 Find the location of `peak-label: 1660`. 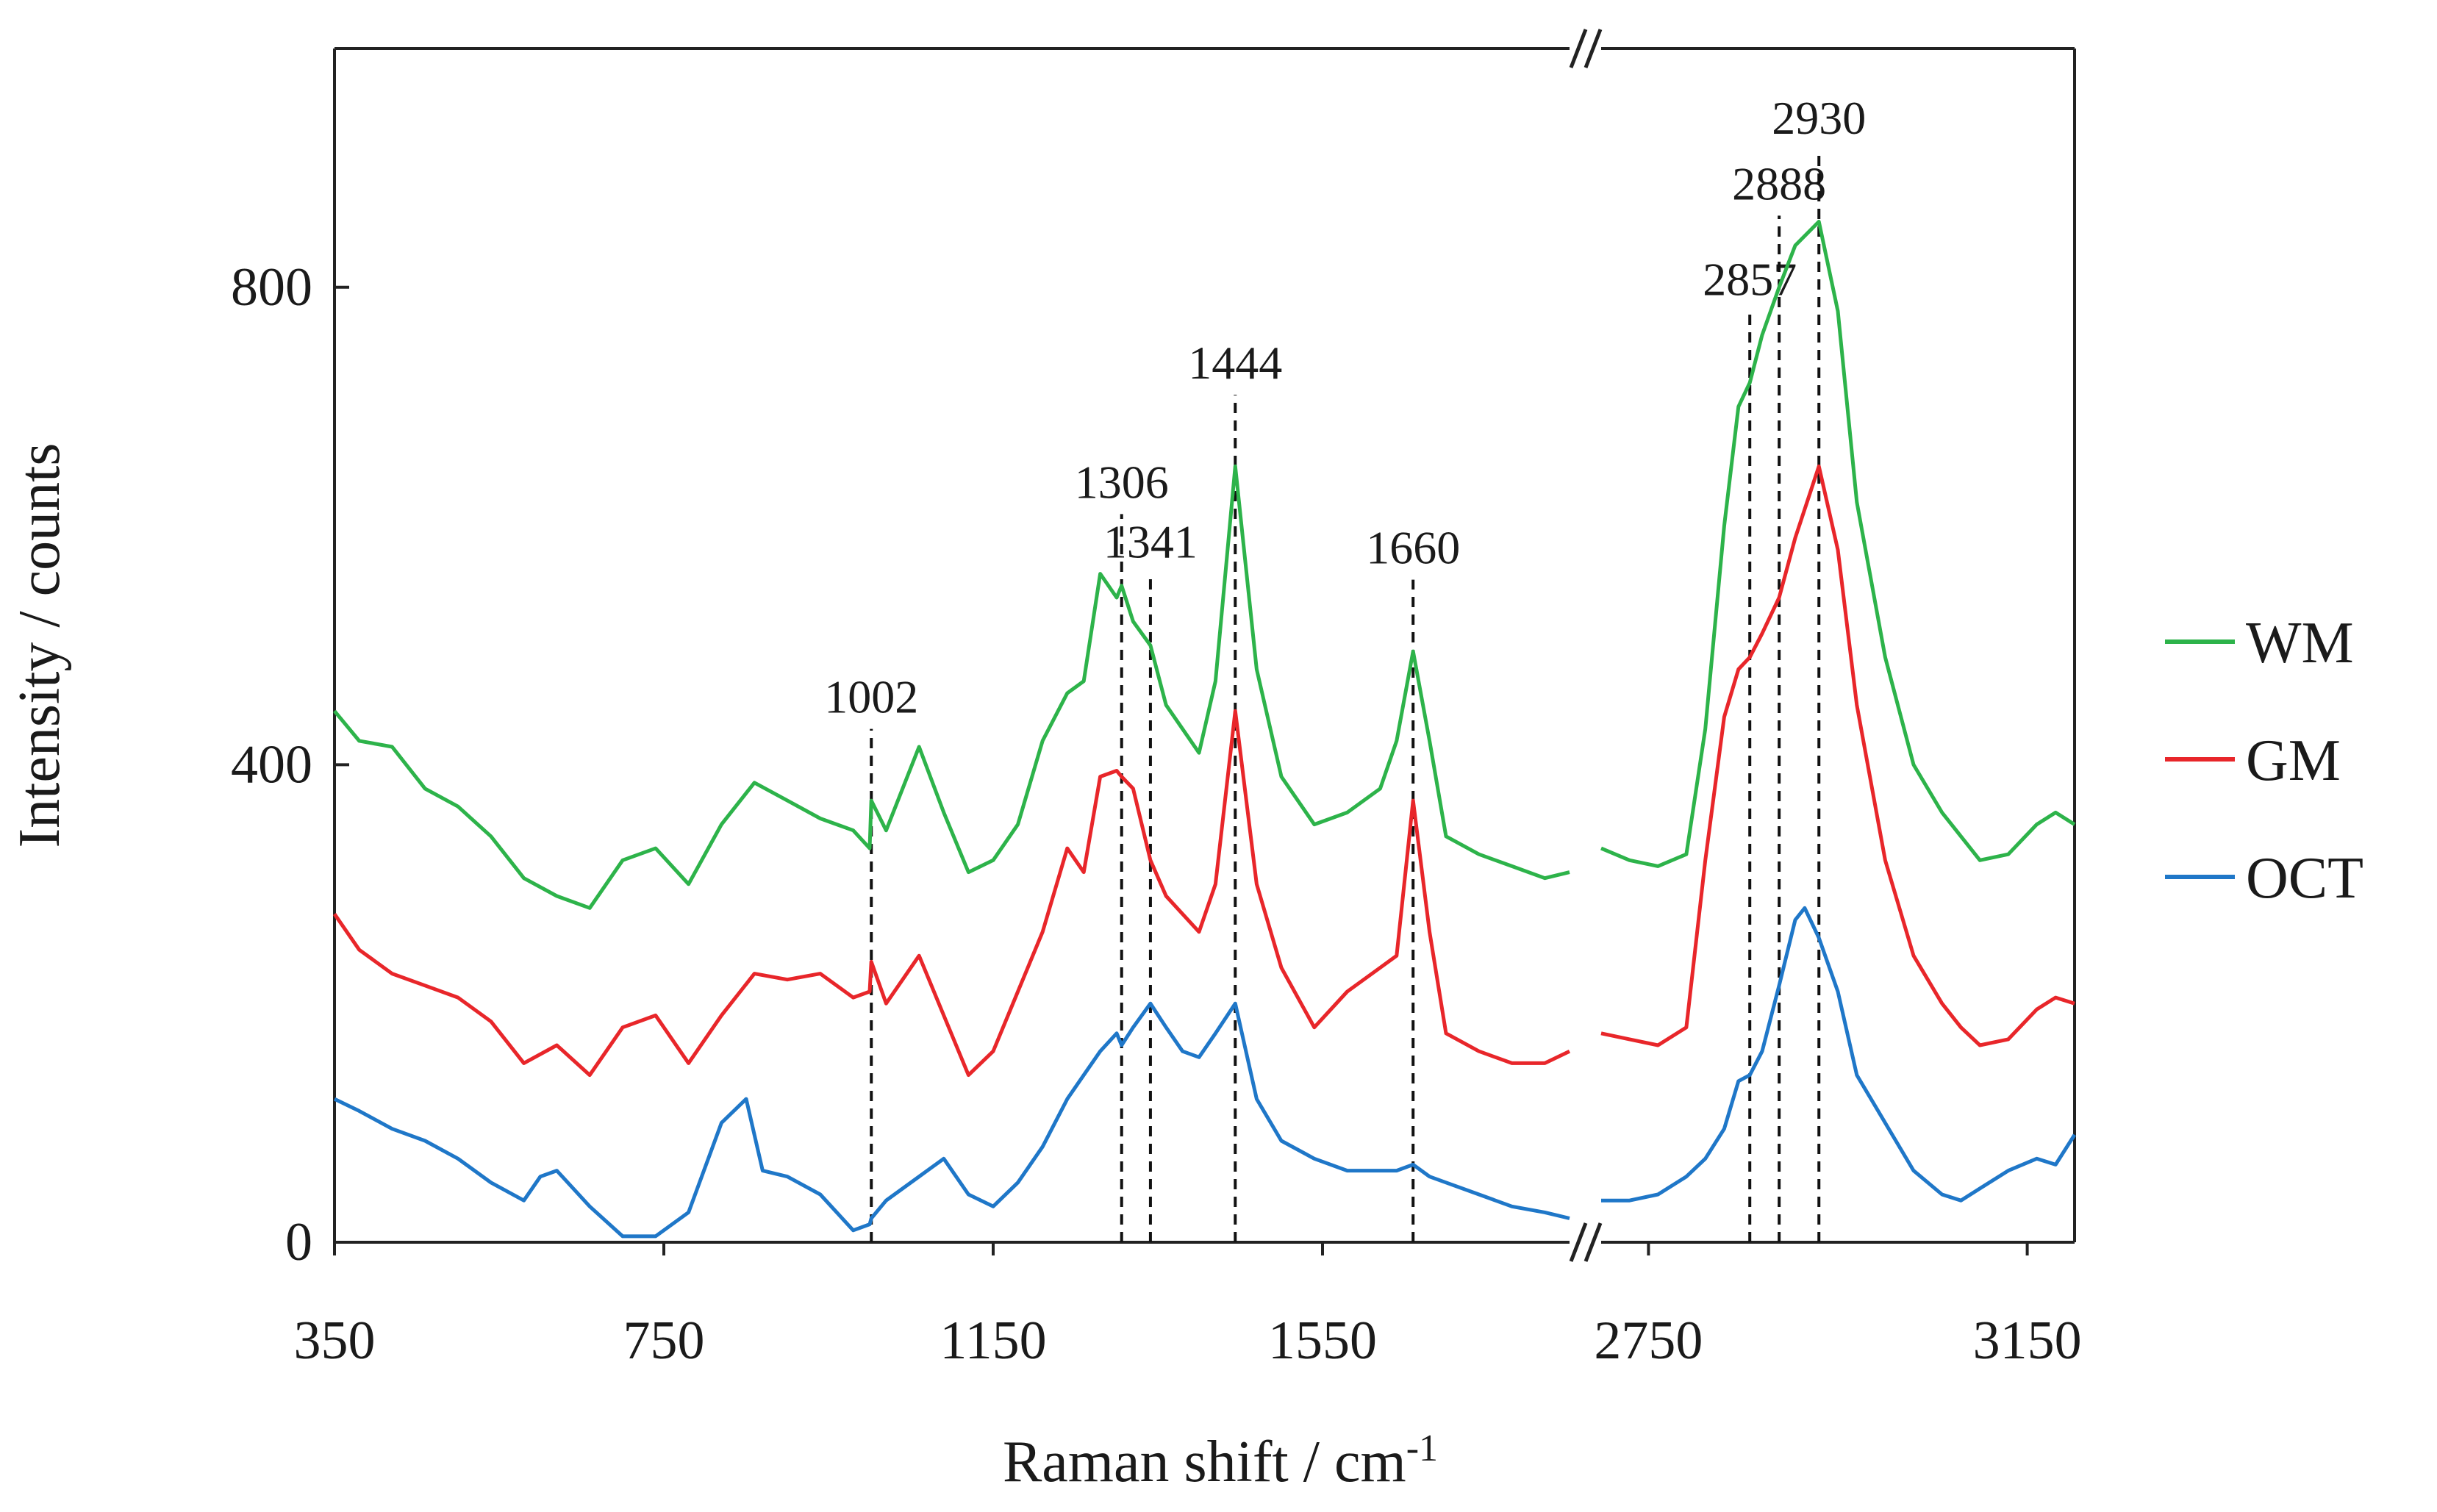

peak-label: 1660 is located at coordinates (1413, 548).